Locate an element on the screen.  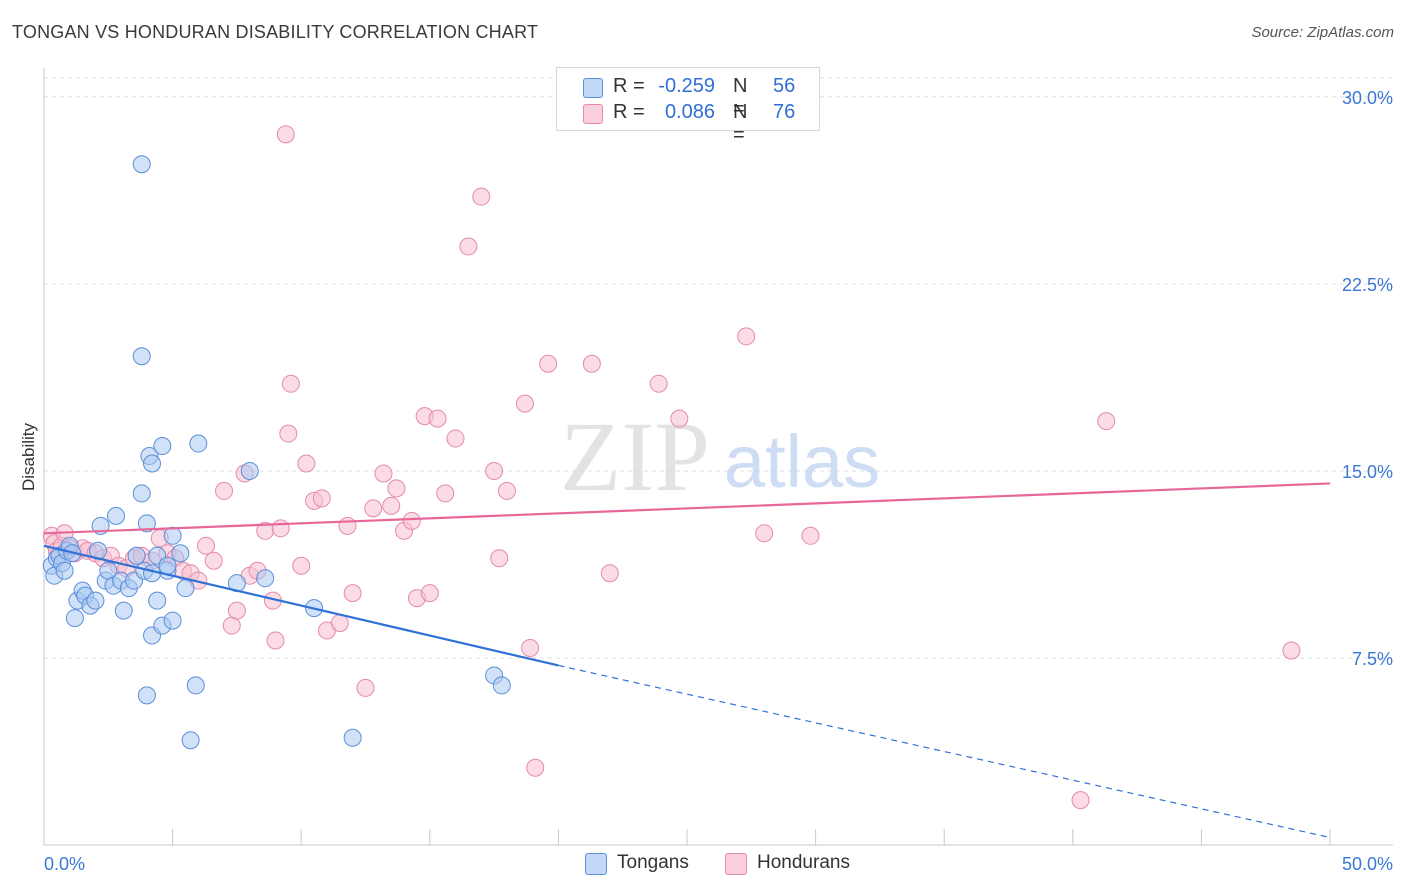
legend-label-tongans: Tongans is located at coordinates (653, 862).